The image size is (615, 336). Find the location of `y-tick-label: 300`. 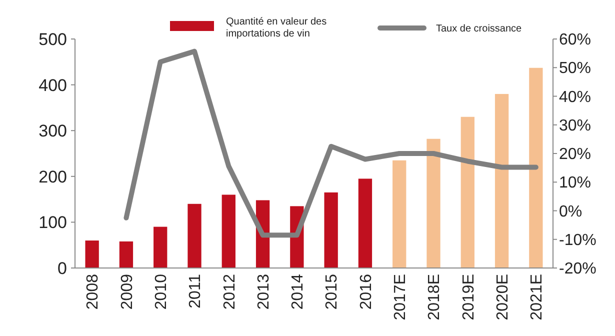

y-tick-label: 300 is located at coordinates (52, 131).